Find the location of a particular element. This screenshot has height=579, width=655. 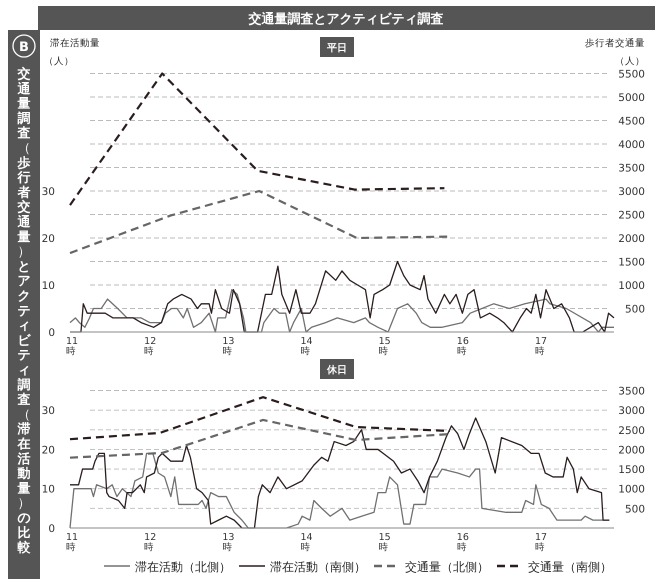

legend-label: 交通量（南側） is located at coordinates (570, 567).